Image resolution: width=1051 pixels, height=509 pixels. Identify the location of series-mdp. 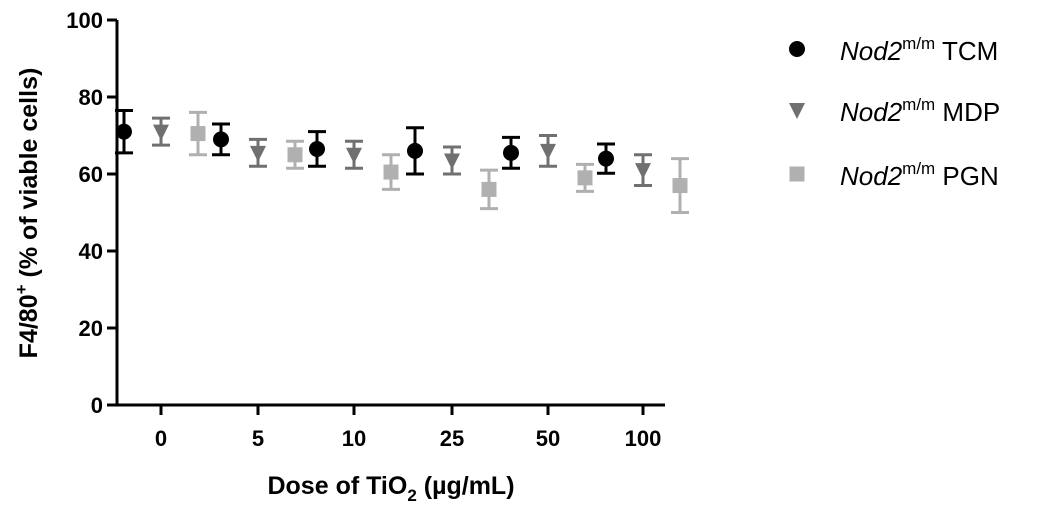
(402, 152).